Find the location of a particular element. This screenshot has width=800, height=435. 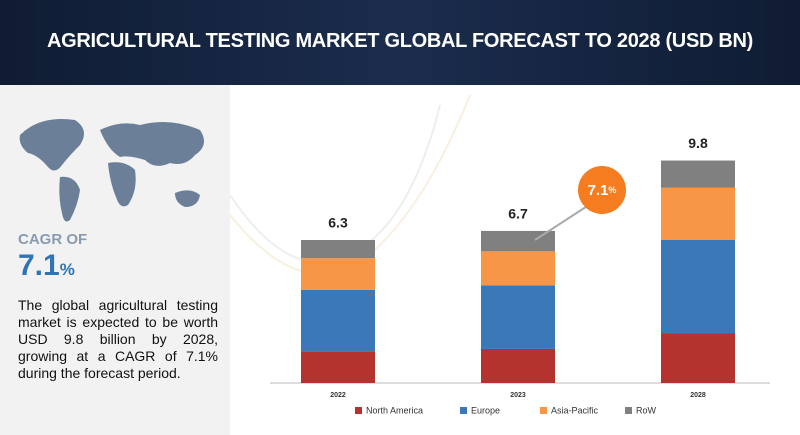

total-label: 9.8 is located at coordinates (698, 143).